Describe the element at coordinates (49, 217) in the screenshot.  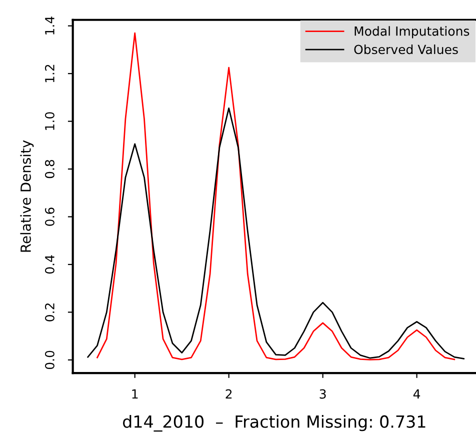
I see `y-tick-label: 0.6` at that location.